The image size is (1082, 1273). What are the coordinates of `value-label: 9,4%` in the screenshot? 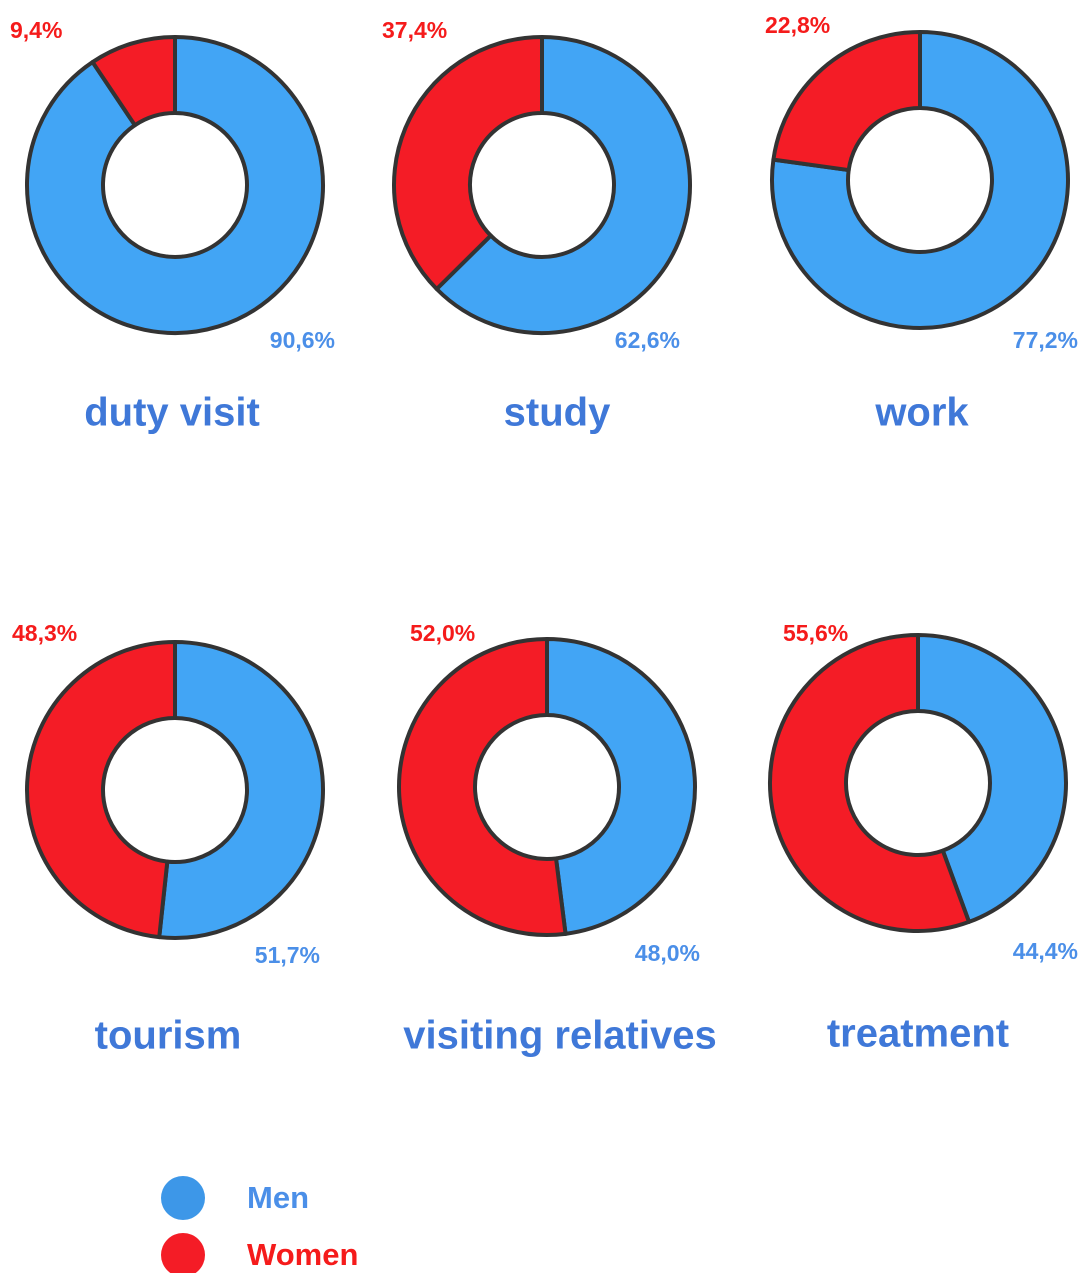 It's located at (36, 30).